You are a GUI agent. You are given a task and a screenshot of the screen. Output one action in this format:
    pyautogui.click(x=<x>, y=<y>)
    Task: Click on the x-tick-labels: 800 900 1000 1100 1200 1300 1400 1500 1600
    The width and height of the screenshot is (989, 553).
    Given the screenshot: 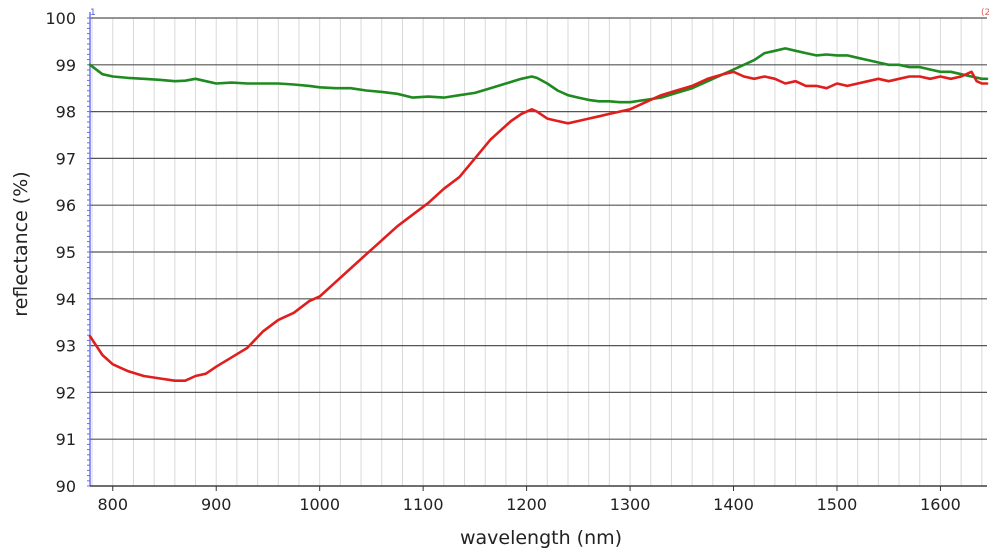 What is the action you would take?
    pyautogui.click(x=529, y=500)
    